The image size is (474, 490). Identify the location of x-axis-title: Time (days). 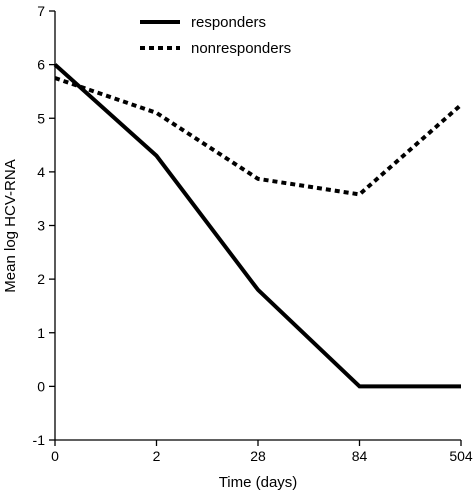
(258, 482).